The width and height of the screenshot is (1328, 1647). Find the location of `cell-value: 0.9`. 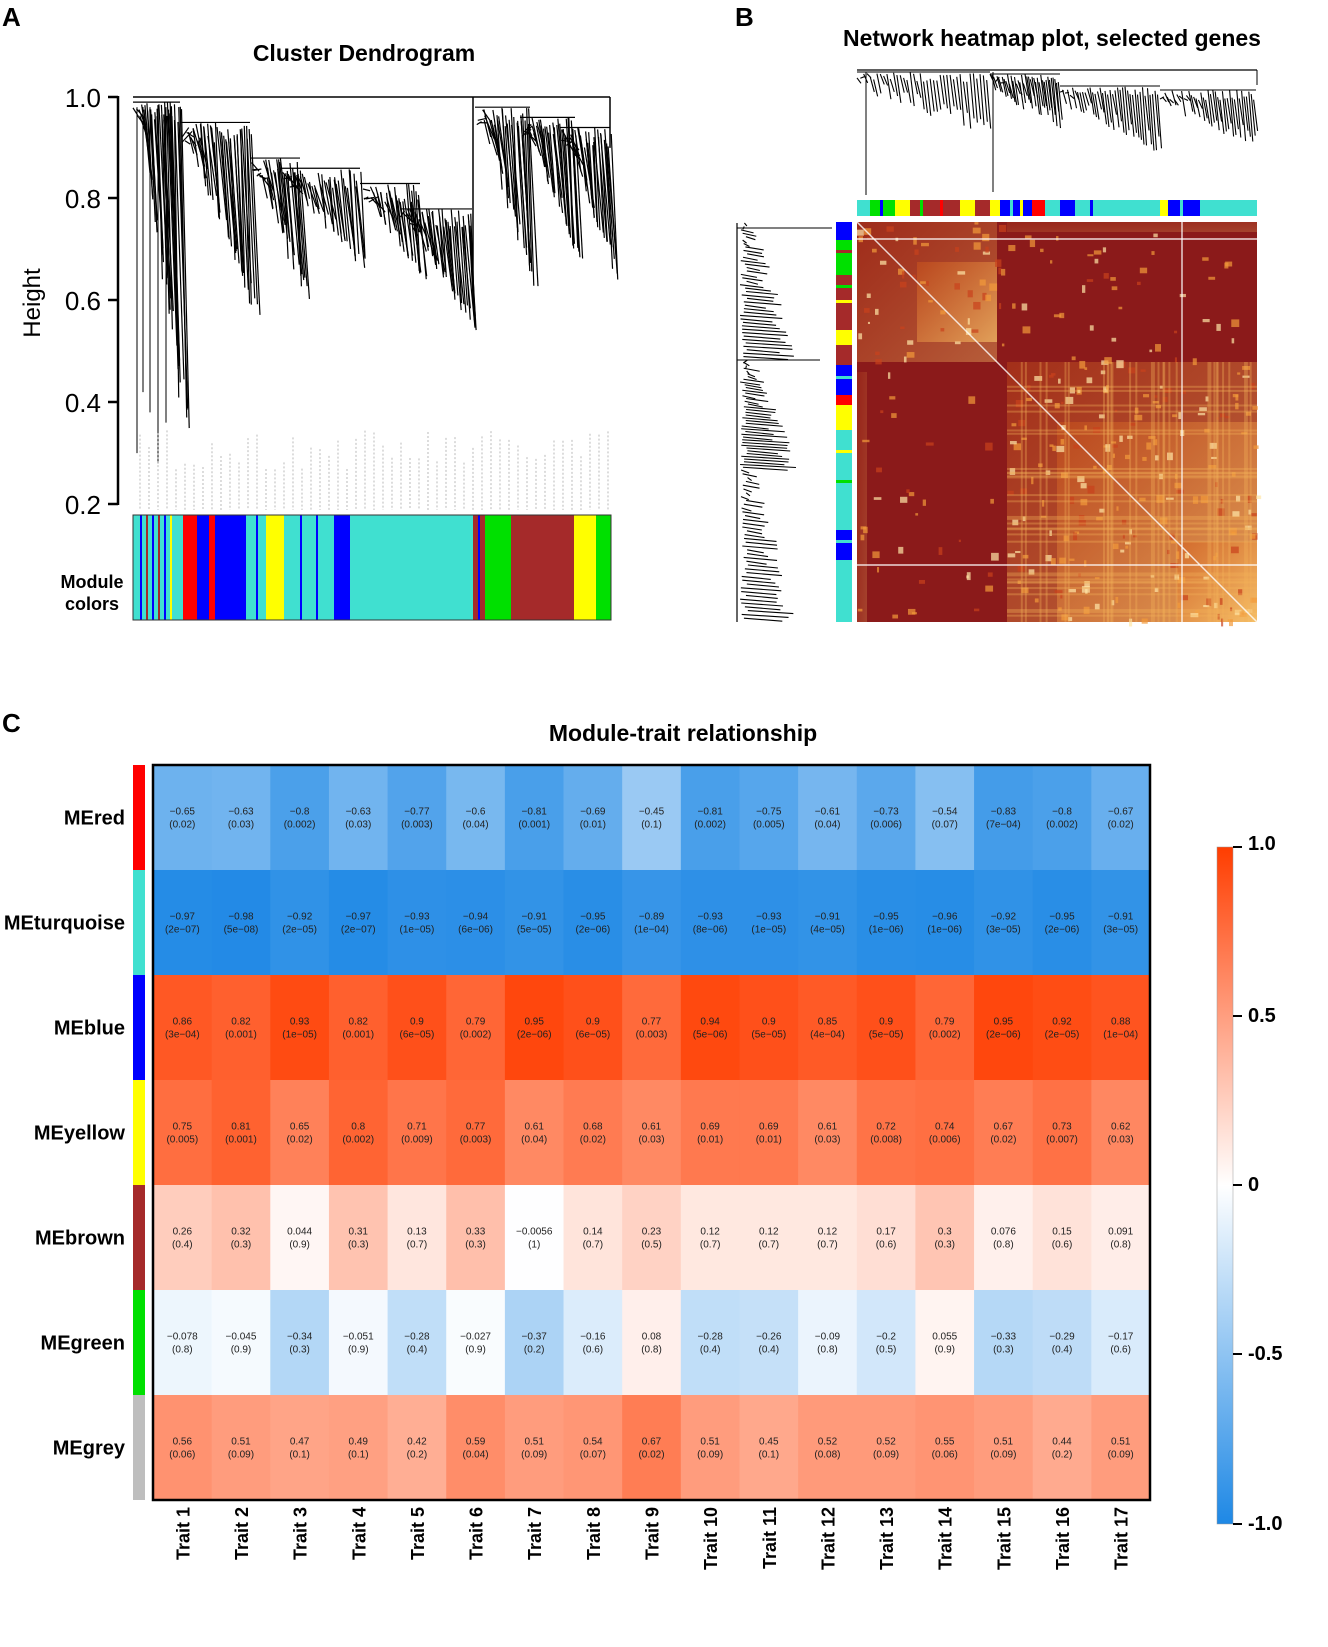

cell-value: 0.9 is located at coordinates (593, 1022).